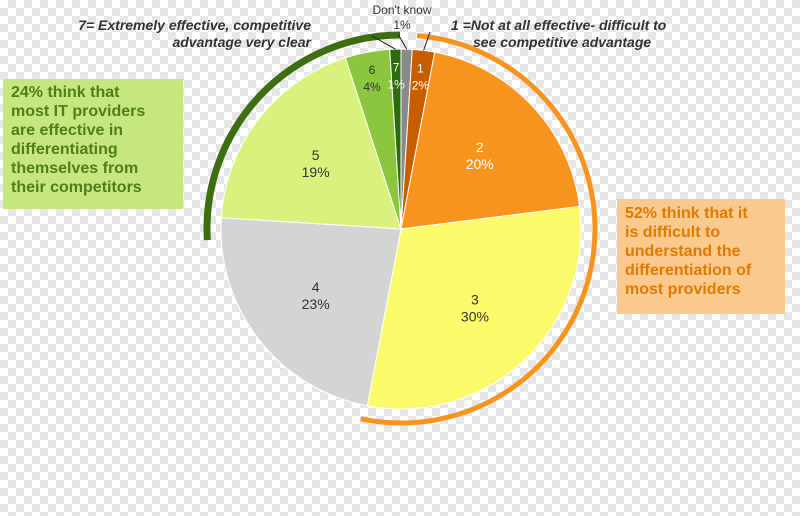 The height and width of the screenshot is (516, 800). I want to click on callout-line: is difficult to, so click(673, 232).